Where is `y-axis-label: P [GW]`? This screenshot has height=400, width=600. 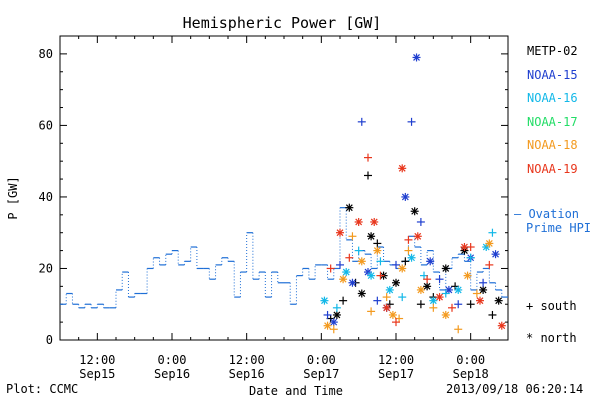 y-axis-label: P [GW] is located at coordinates (13, 197).